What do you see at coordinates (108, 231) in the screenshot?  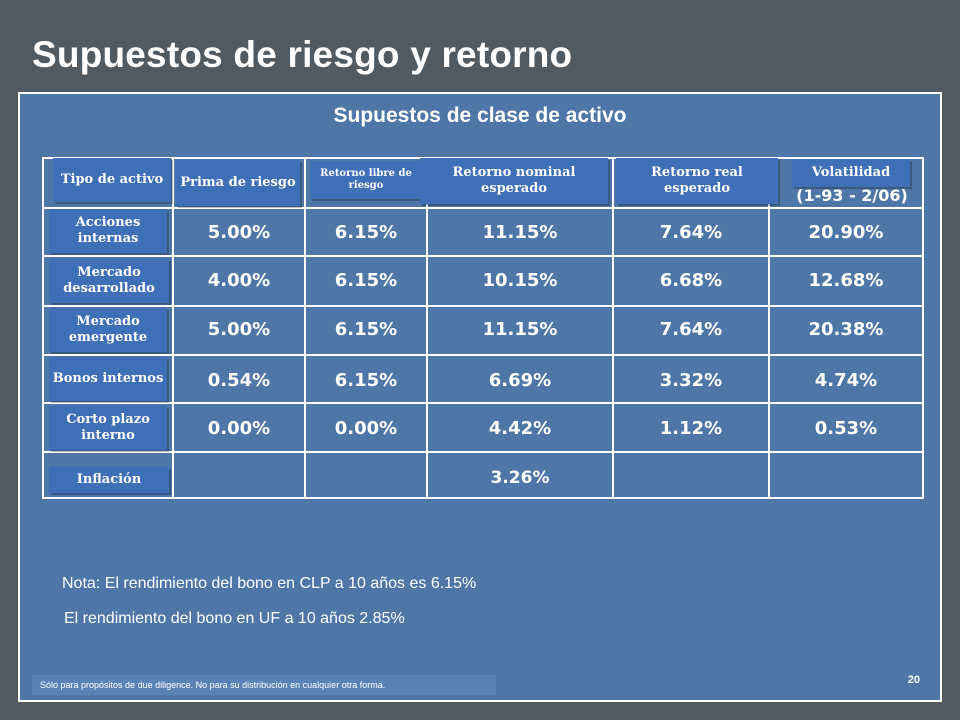 I see `row-label-acciones-internas: Acciones internas` at bounding box center [108, 231].